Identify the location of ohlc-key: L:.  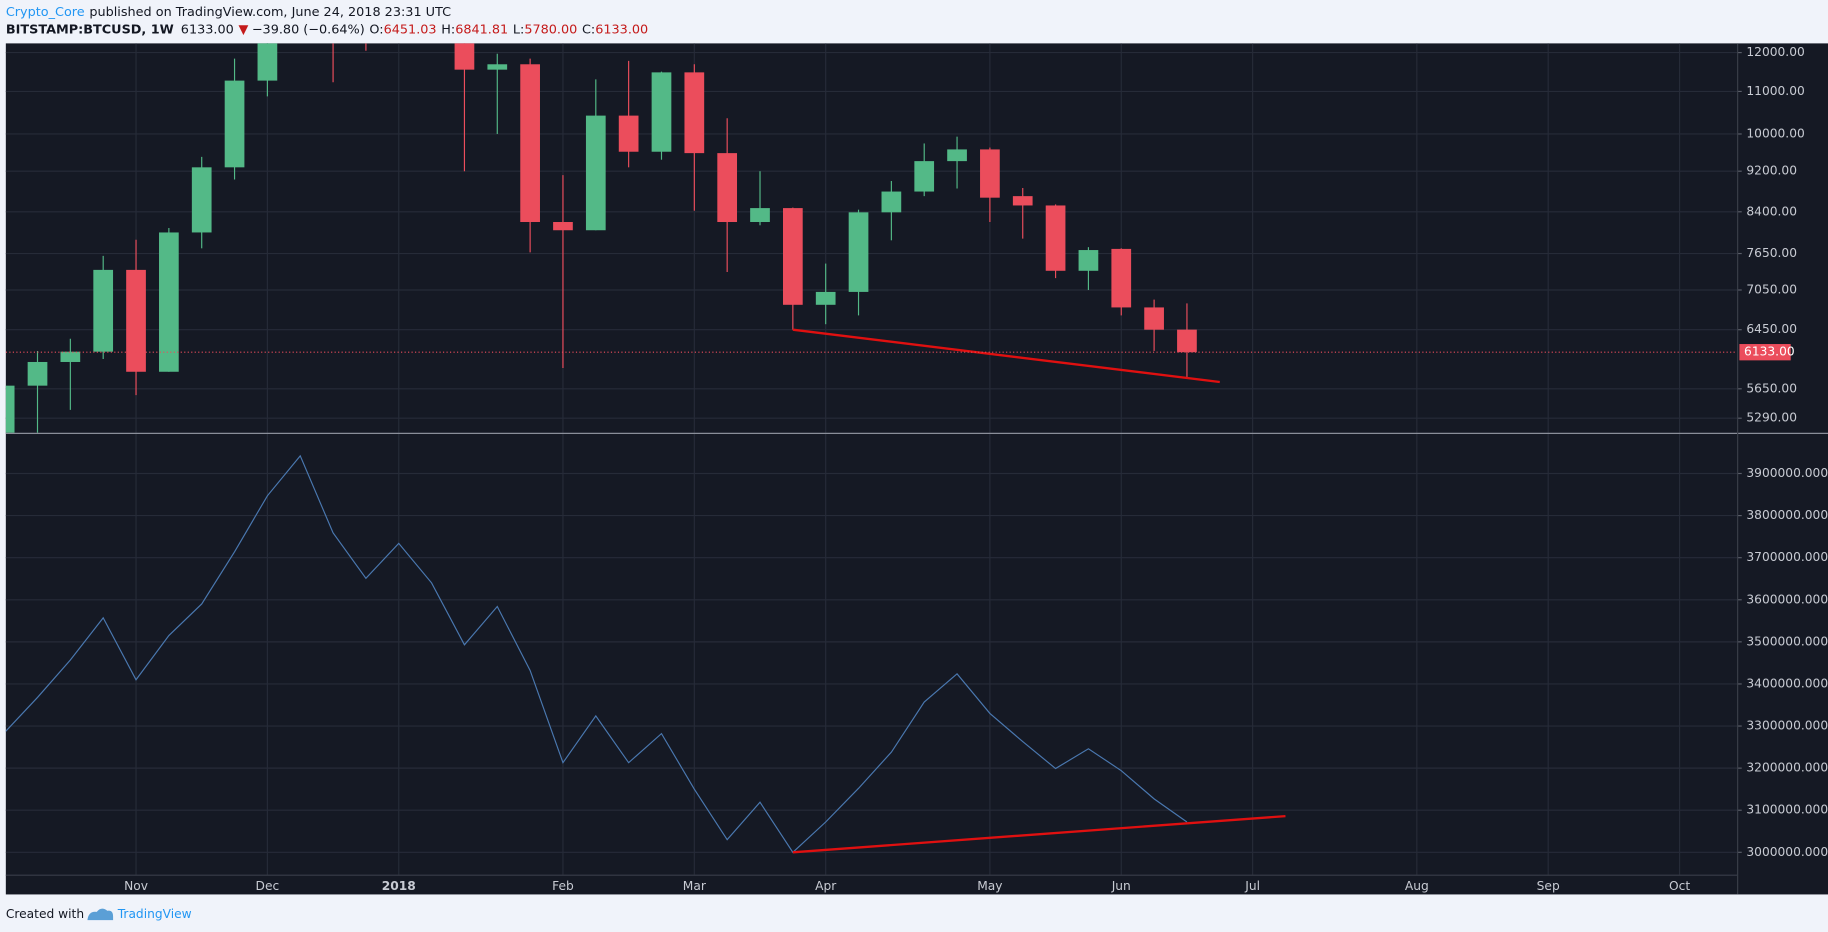
(518, 29).